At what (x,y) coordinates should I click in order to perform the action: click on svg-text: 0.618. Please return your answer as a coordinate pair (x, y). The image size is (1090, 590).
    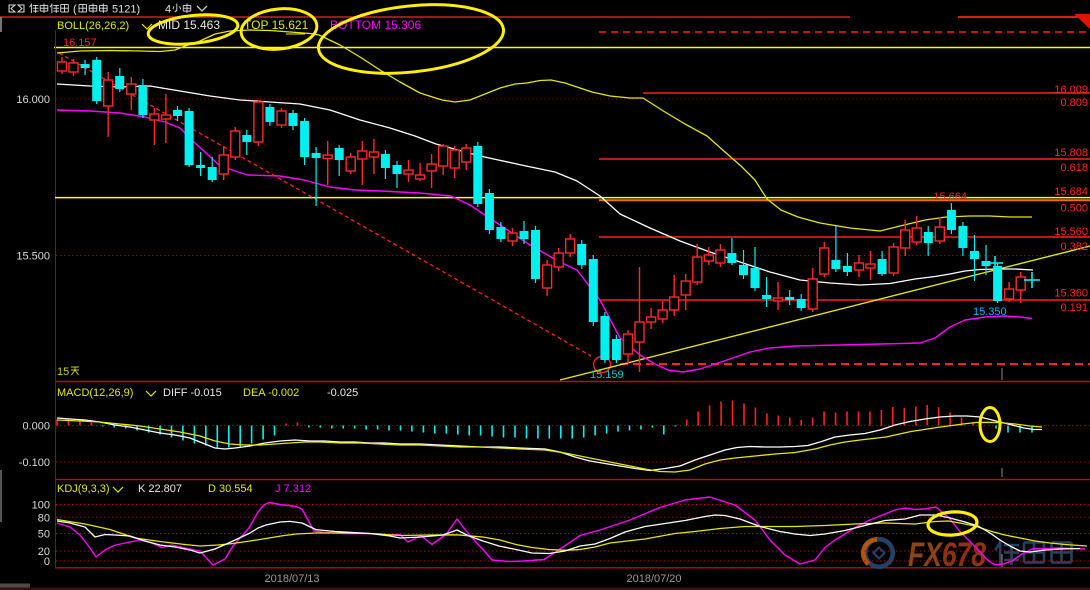
    Looking at the image, I should click on (1074, 168).